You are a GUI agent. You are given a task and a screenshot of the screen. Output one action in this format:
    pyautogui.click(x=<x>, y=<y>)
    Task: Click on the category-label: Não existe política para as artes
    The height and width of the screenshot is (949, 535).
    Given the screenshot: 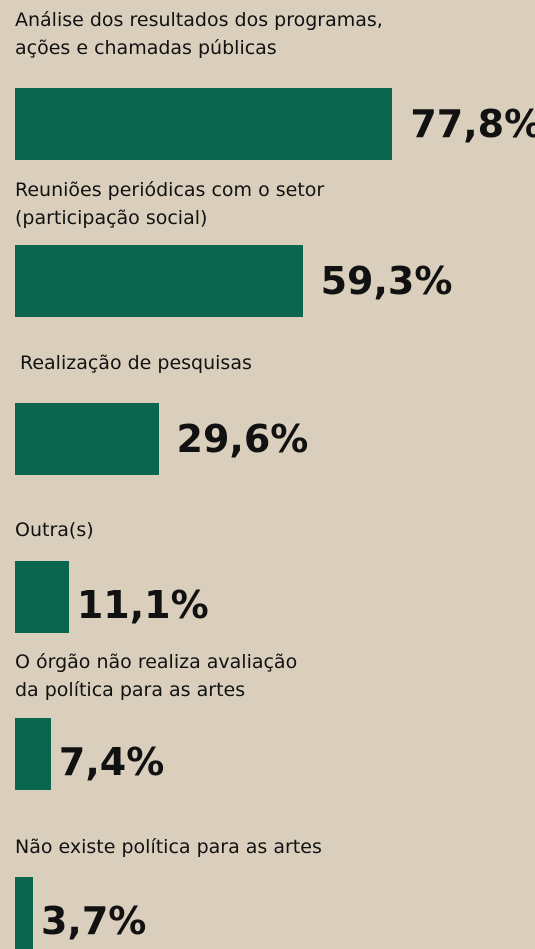 What is the action you would take?
    pyautogui.click(x=168, y=847)
    